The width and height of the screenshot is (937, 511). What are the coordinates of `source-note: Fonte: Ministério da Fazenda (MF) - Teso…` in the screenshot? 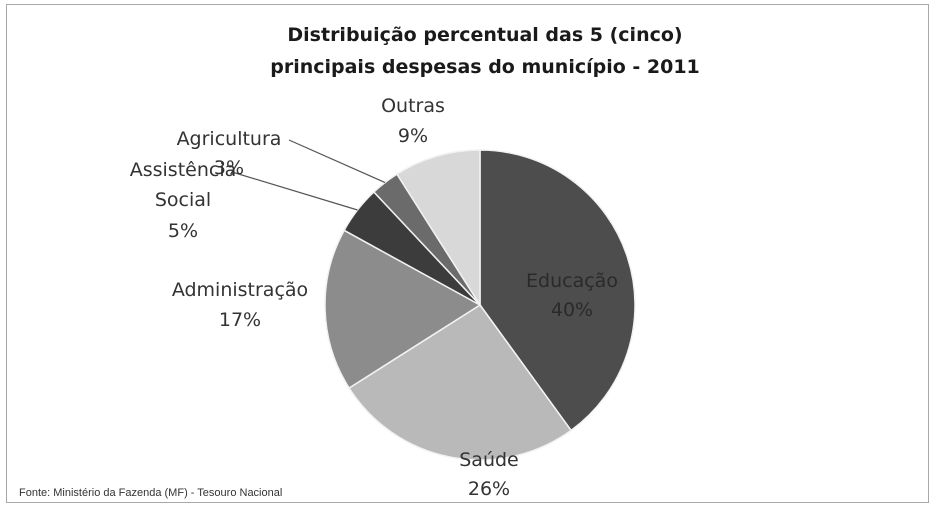 It's located at (150, 493).